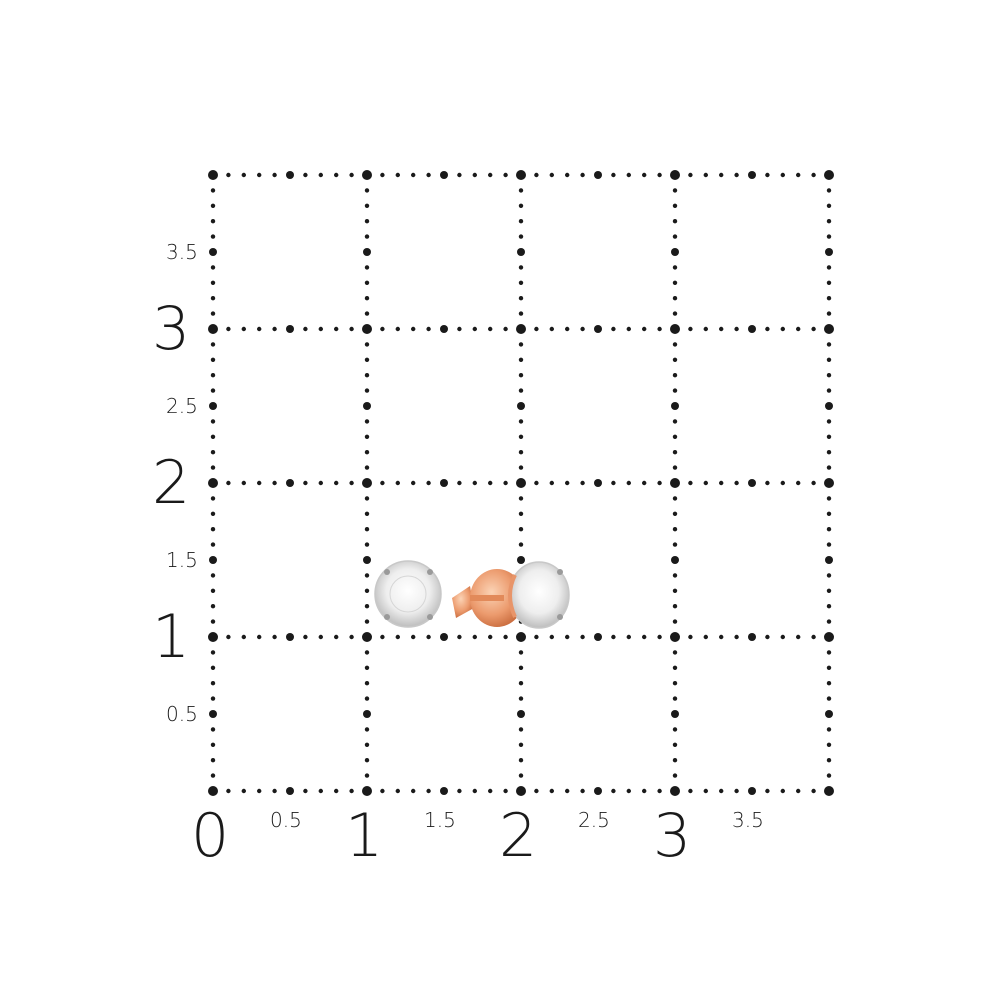 Image resolution: width=1000 pixels, height=1000 pixels. Describe the element at coordinates (171, 329) in the screenshot. I see `y-axis-label: 3` at that location.